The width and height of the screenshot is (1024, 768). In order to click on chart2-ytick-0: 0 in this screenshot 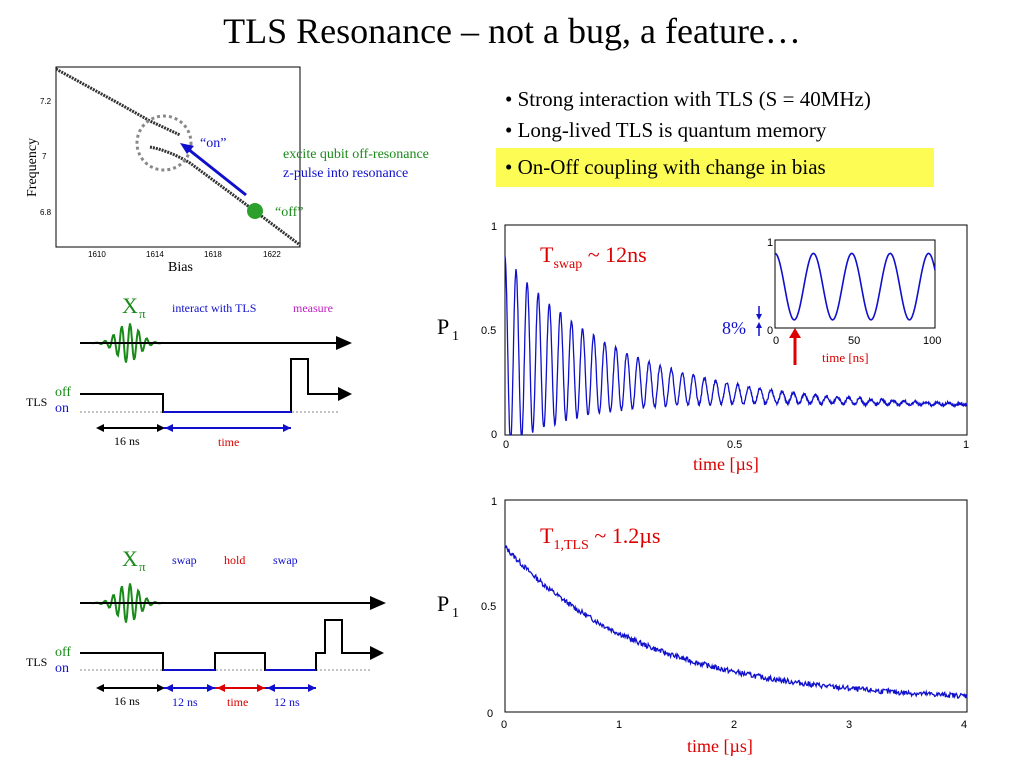, I will do `click(490, 714)`.